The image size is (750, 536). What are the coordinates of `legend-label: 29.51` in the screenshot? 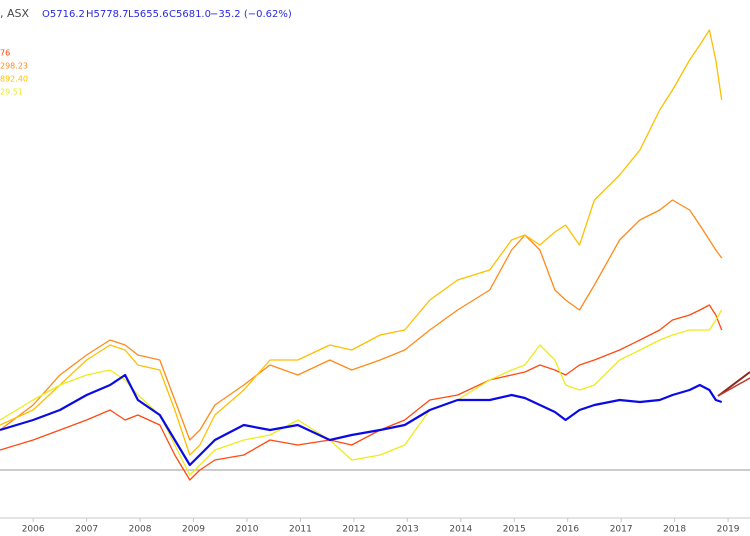 It's located at (11, 92).